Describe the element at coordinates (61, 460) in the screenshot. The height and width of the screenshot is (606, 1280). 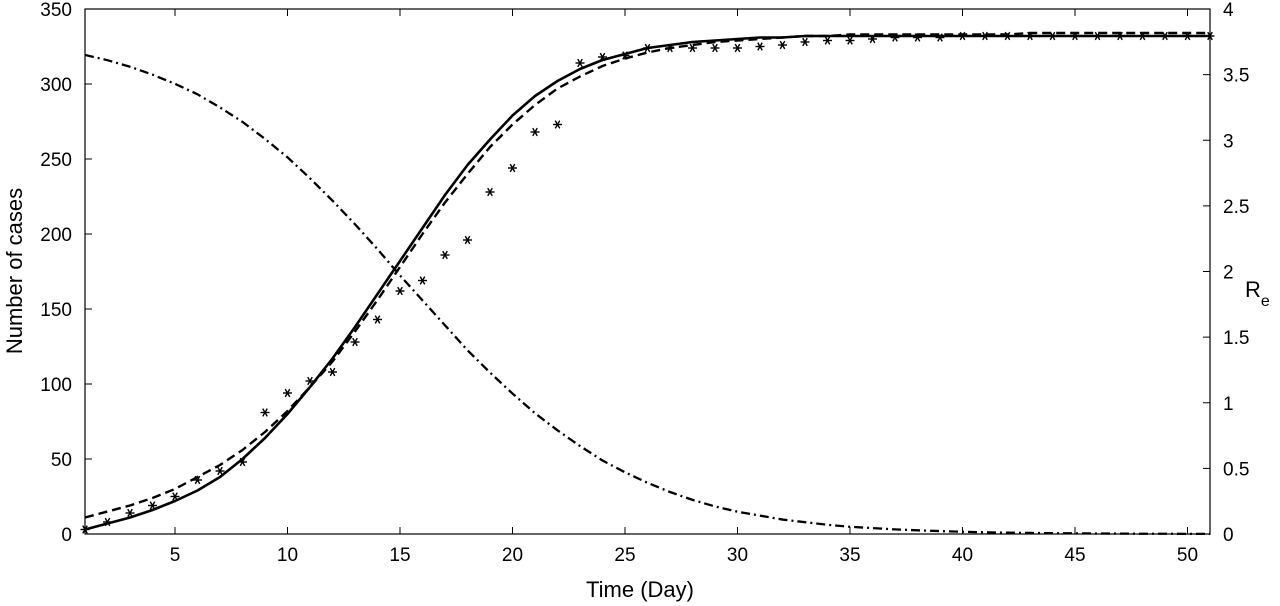
I see `left-y-tick-label: 50` at that location.